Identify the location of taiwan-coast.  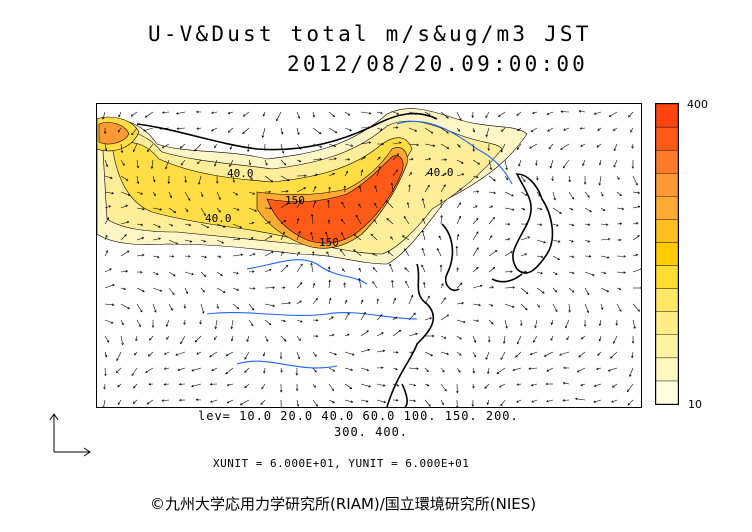
(404, 395).